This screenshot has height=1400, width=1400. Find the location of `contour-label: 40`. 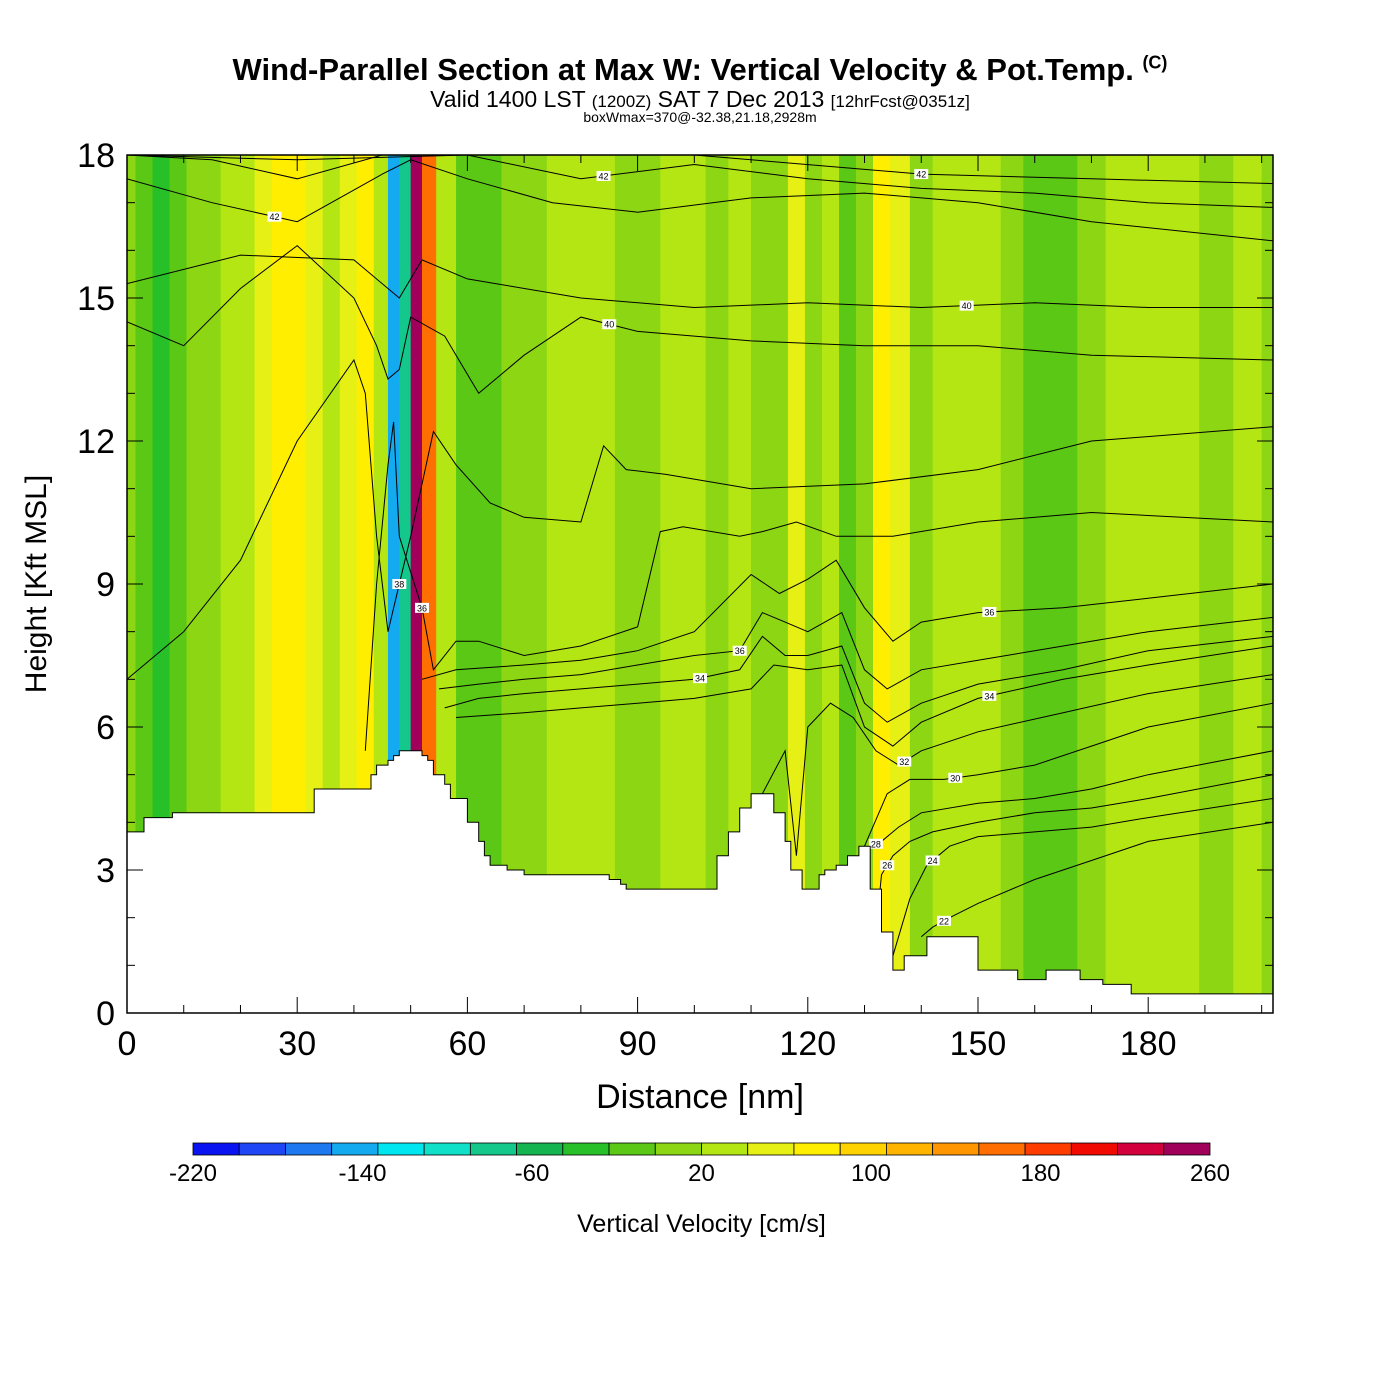

contour-label: 40 is located at coordinates (967, 306).